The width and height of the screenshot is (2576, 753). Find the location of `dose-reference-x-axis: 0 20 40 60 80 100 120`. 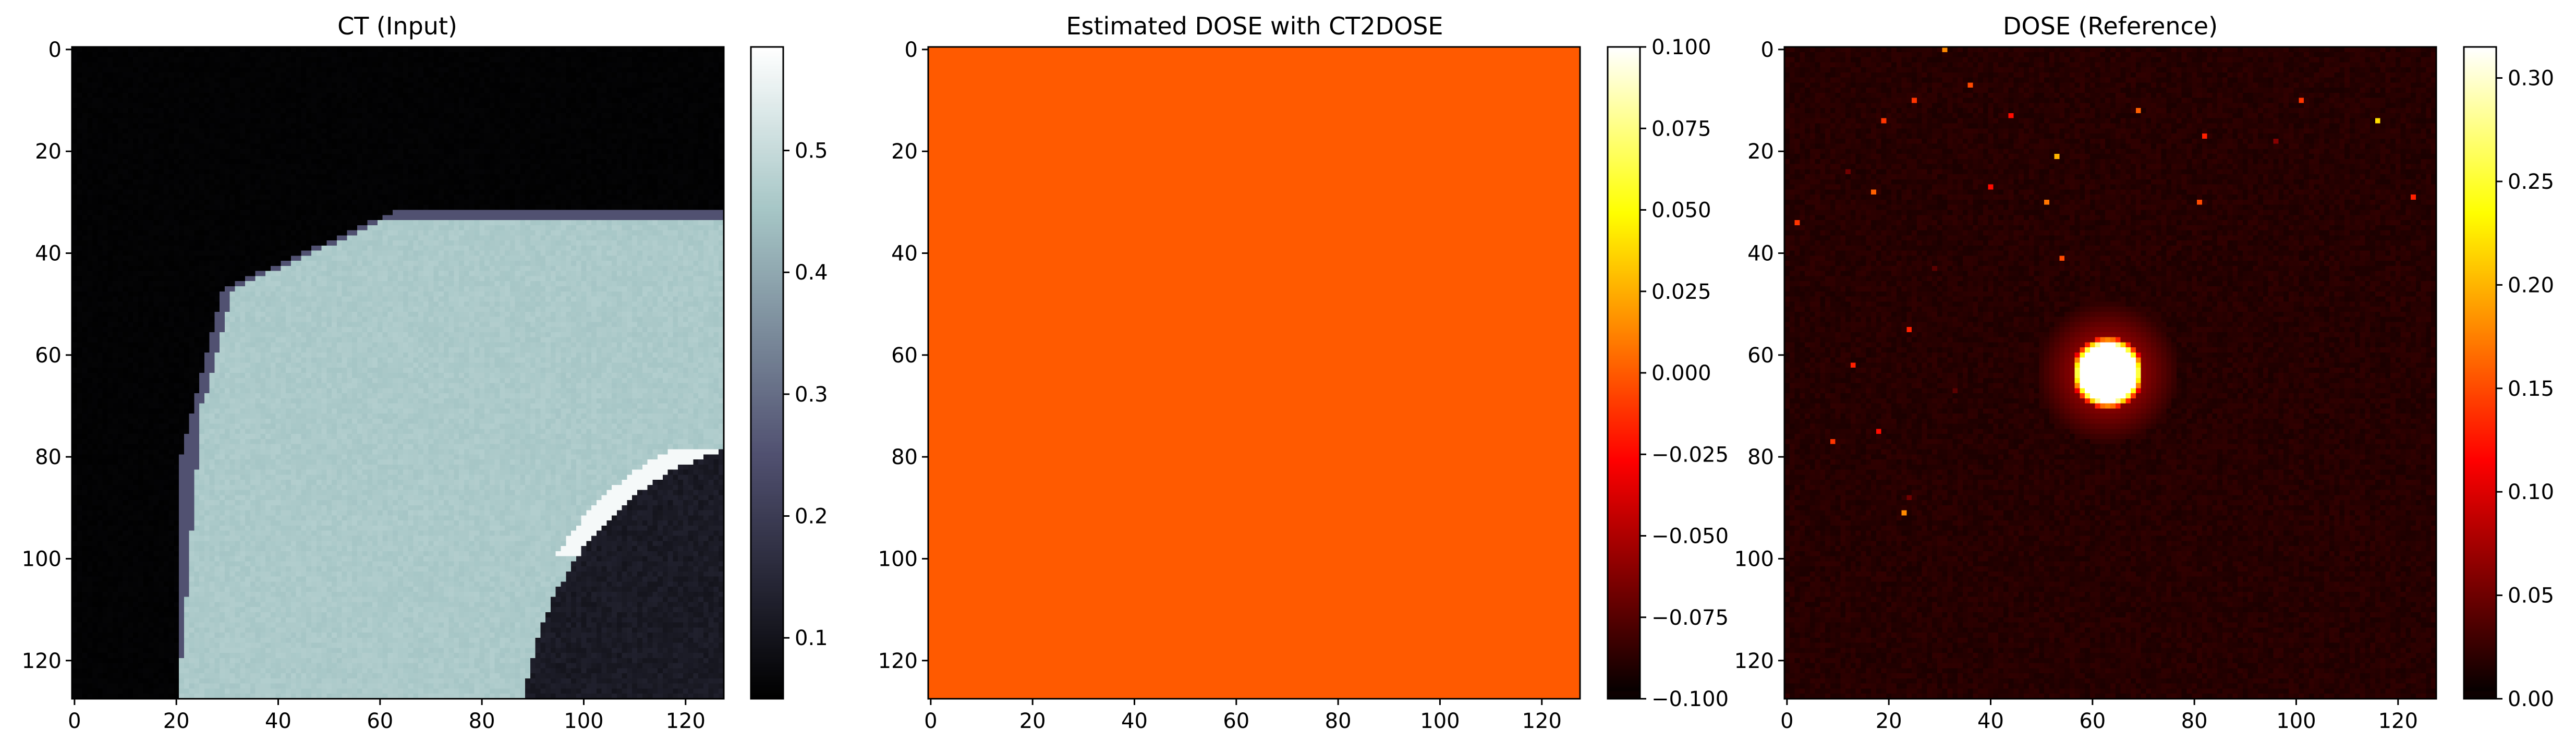

dose-reference-x-axis: 0 20 40 60 80 100 120 is located at coordinates (2099, 716).